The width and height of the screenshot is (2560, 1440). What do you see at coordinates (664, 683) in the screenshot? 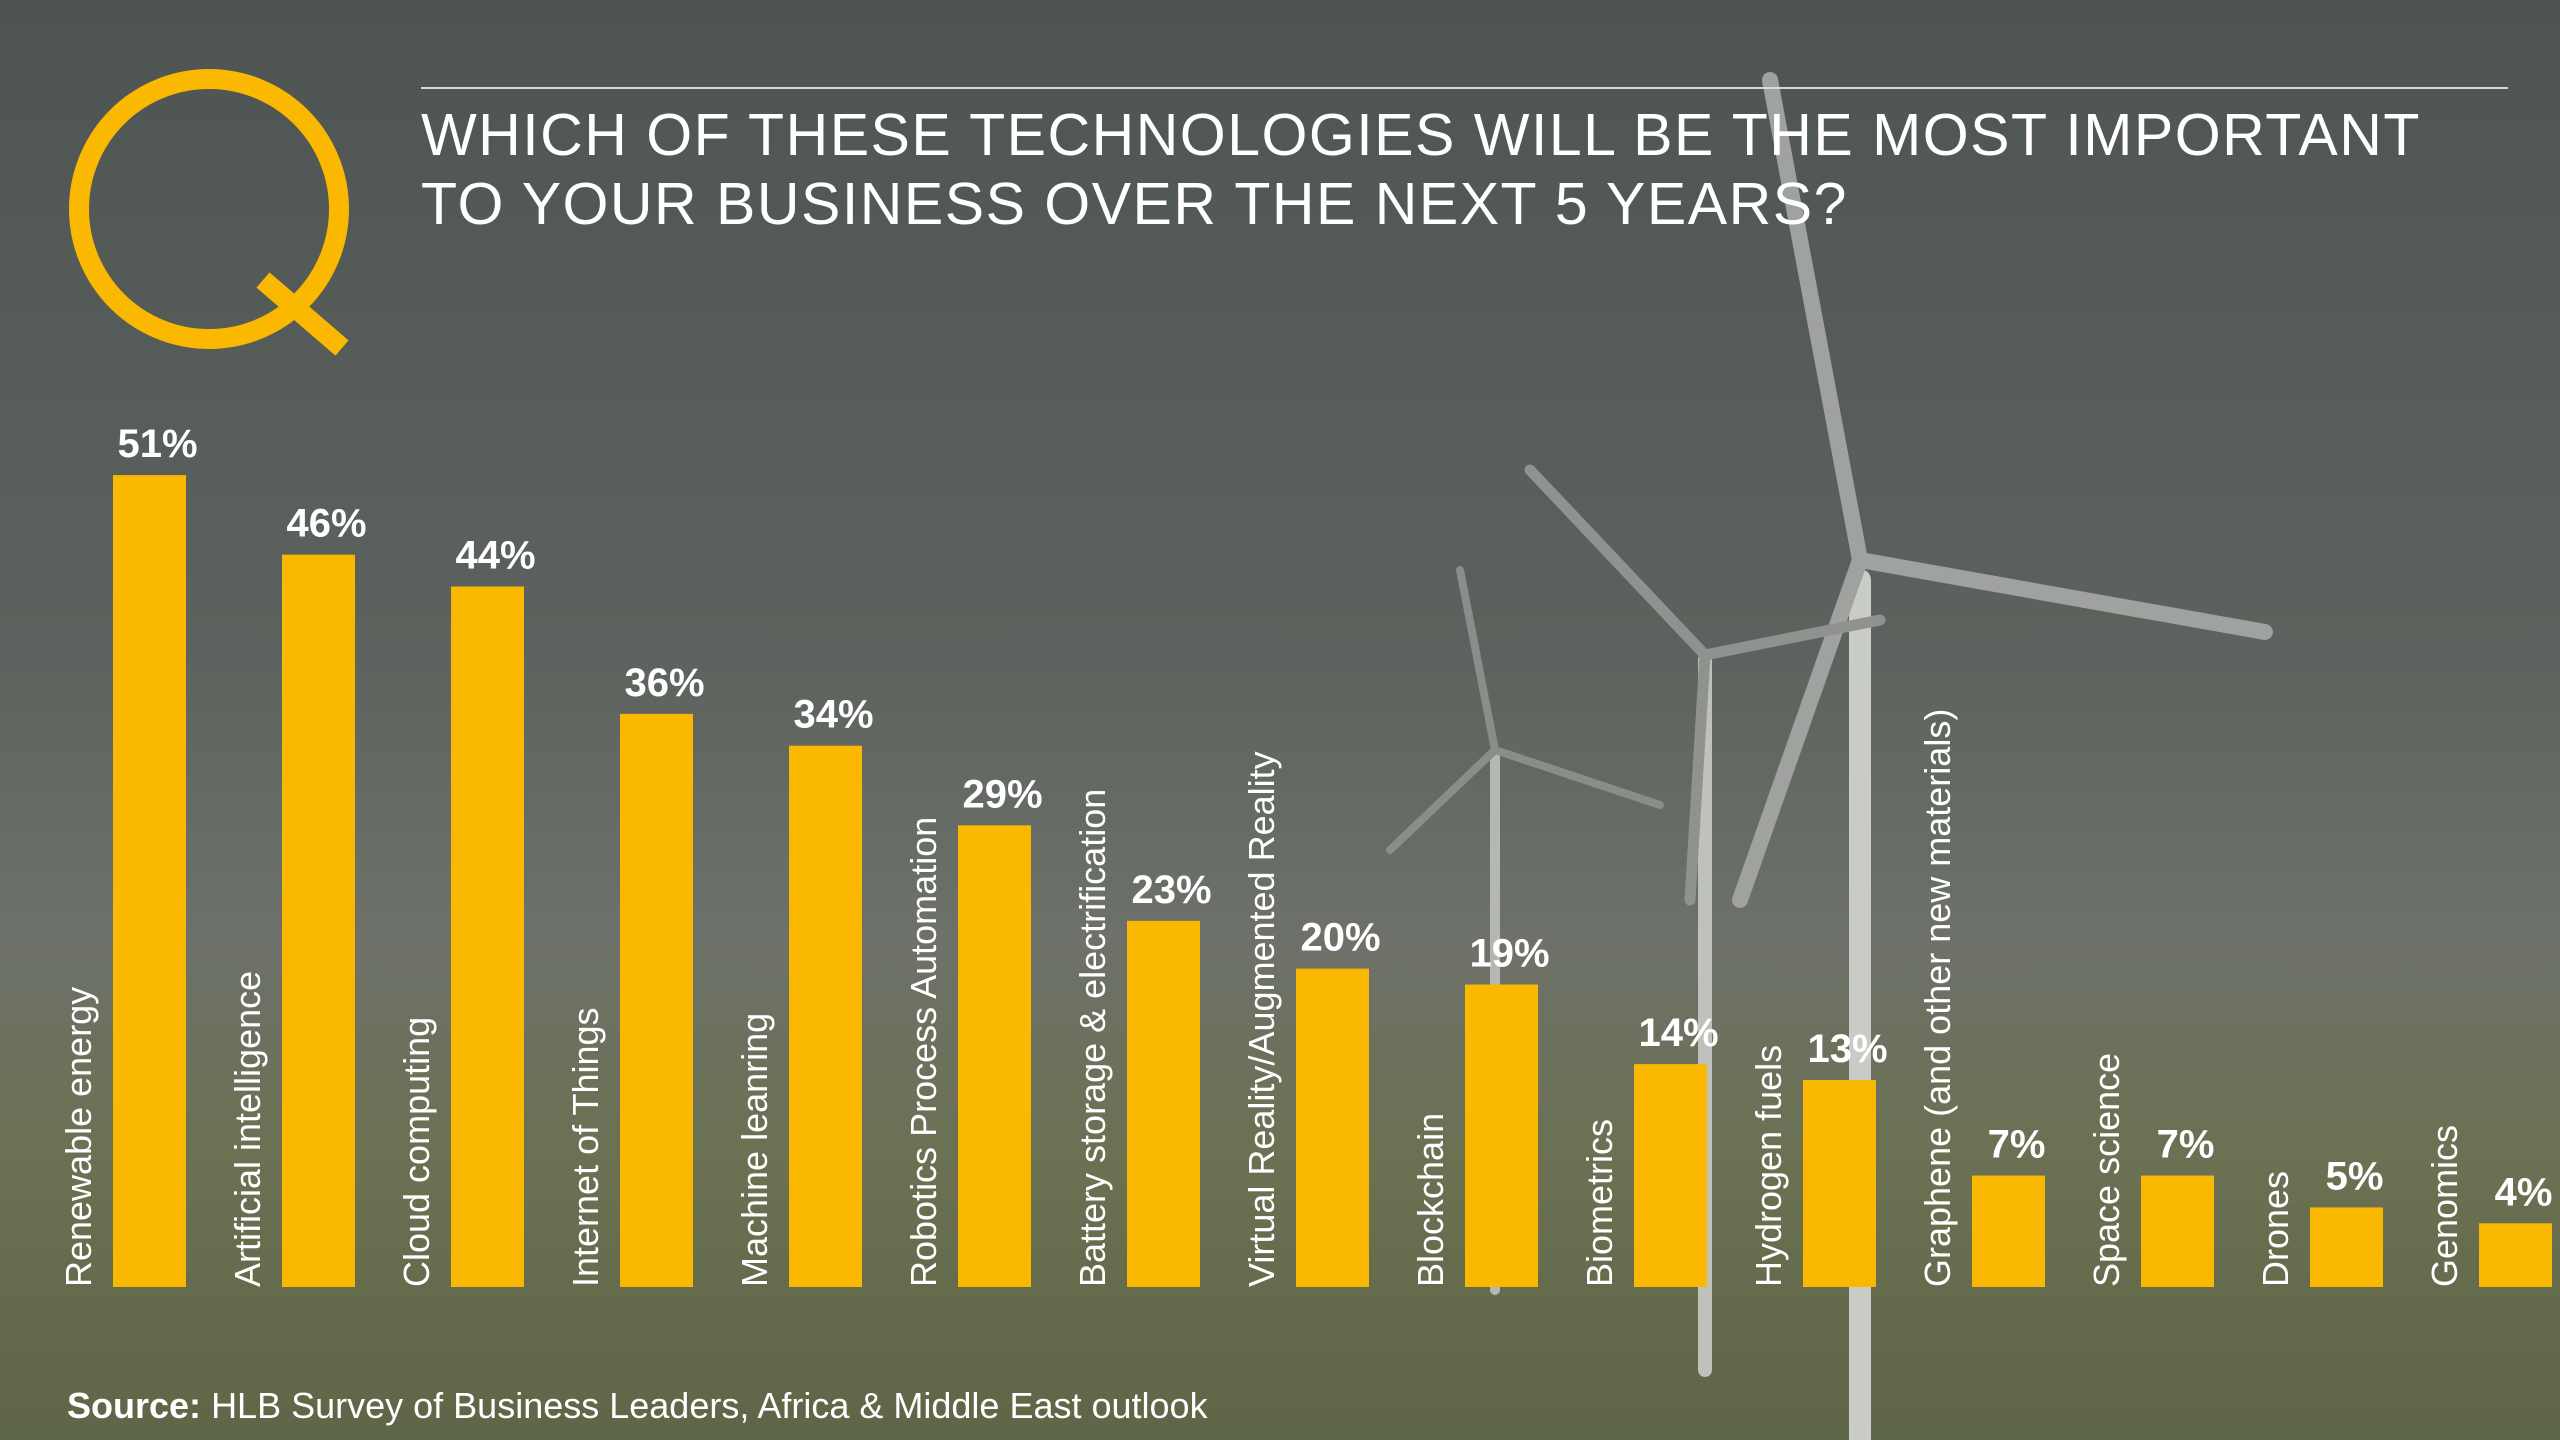
I see `value-label: 36%` at bounding box center [664, 683].